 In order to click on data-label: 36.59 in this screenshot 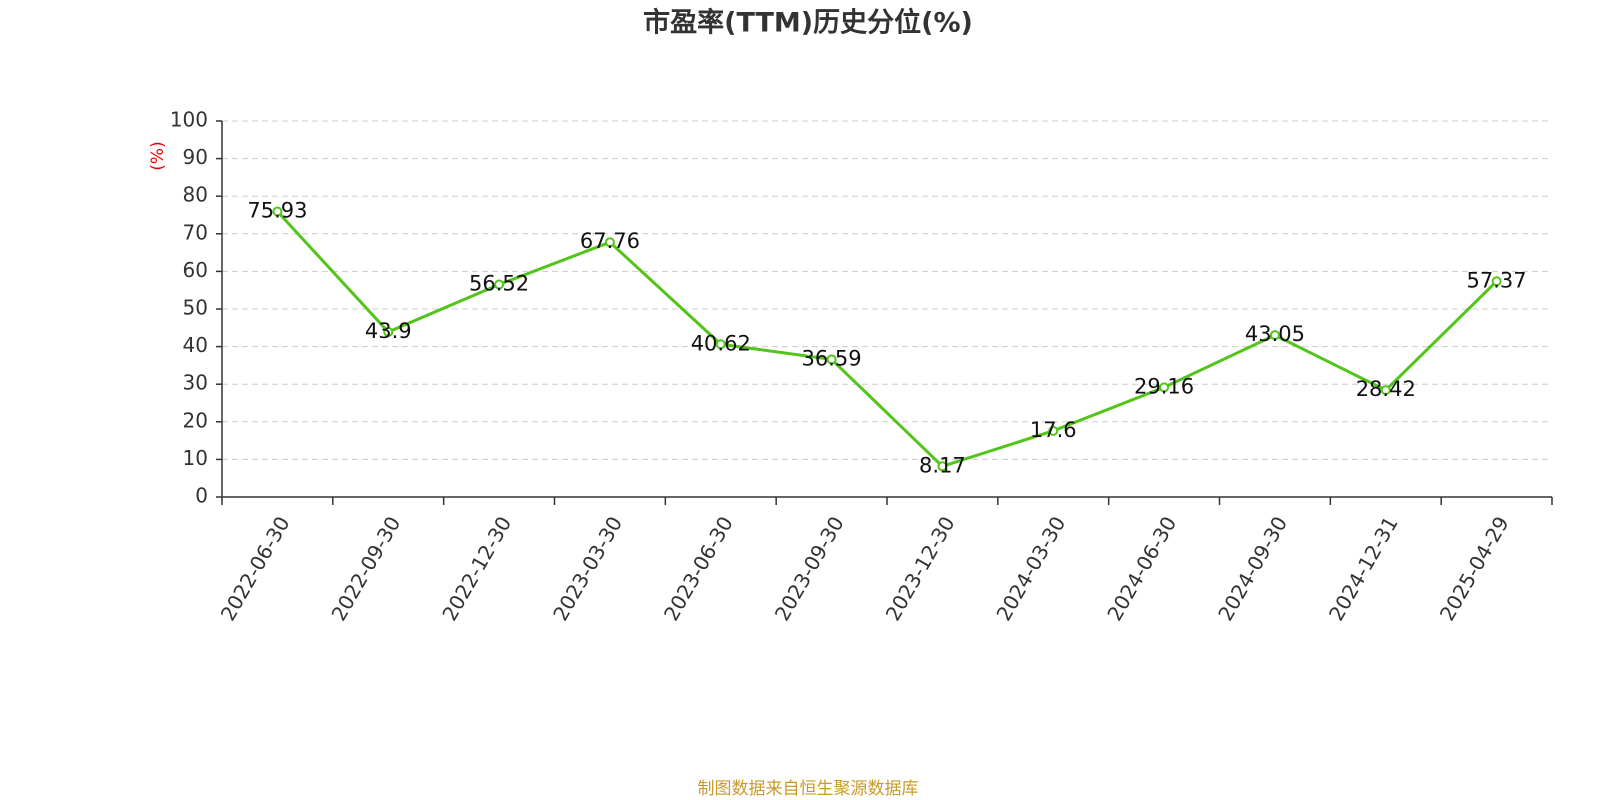, I will do `click(832, 358)`.